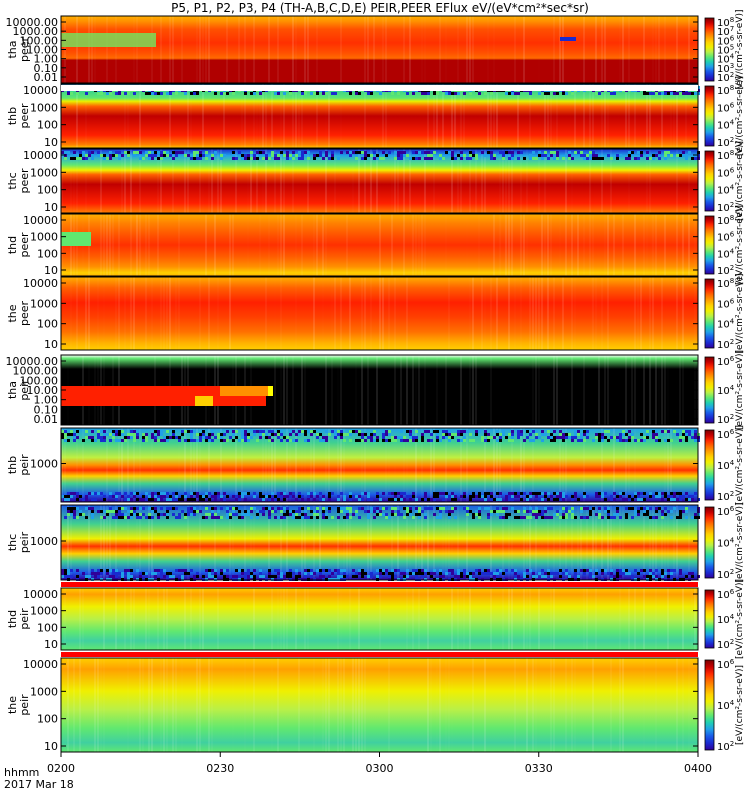 Image resolution: width=750 pixels, height=800 pixels. I want to click on ylabel-line2: peer, so click(24, 245).